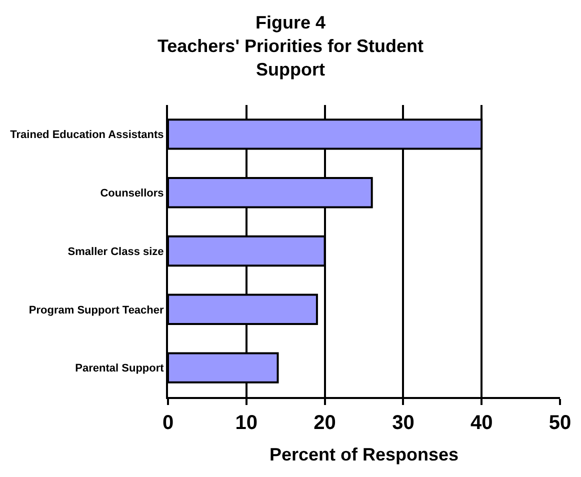 The height and width of the screenshot is (477, 581). What do you see at coordinates (168, 423) in the screenshot?
I see `x-tick-label: 0` at bounding box center [168, 423].